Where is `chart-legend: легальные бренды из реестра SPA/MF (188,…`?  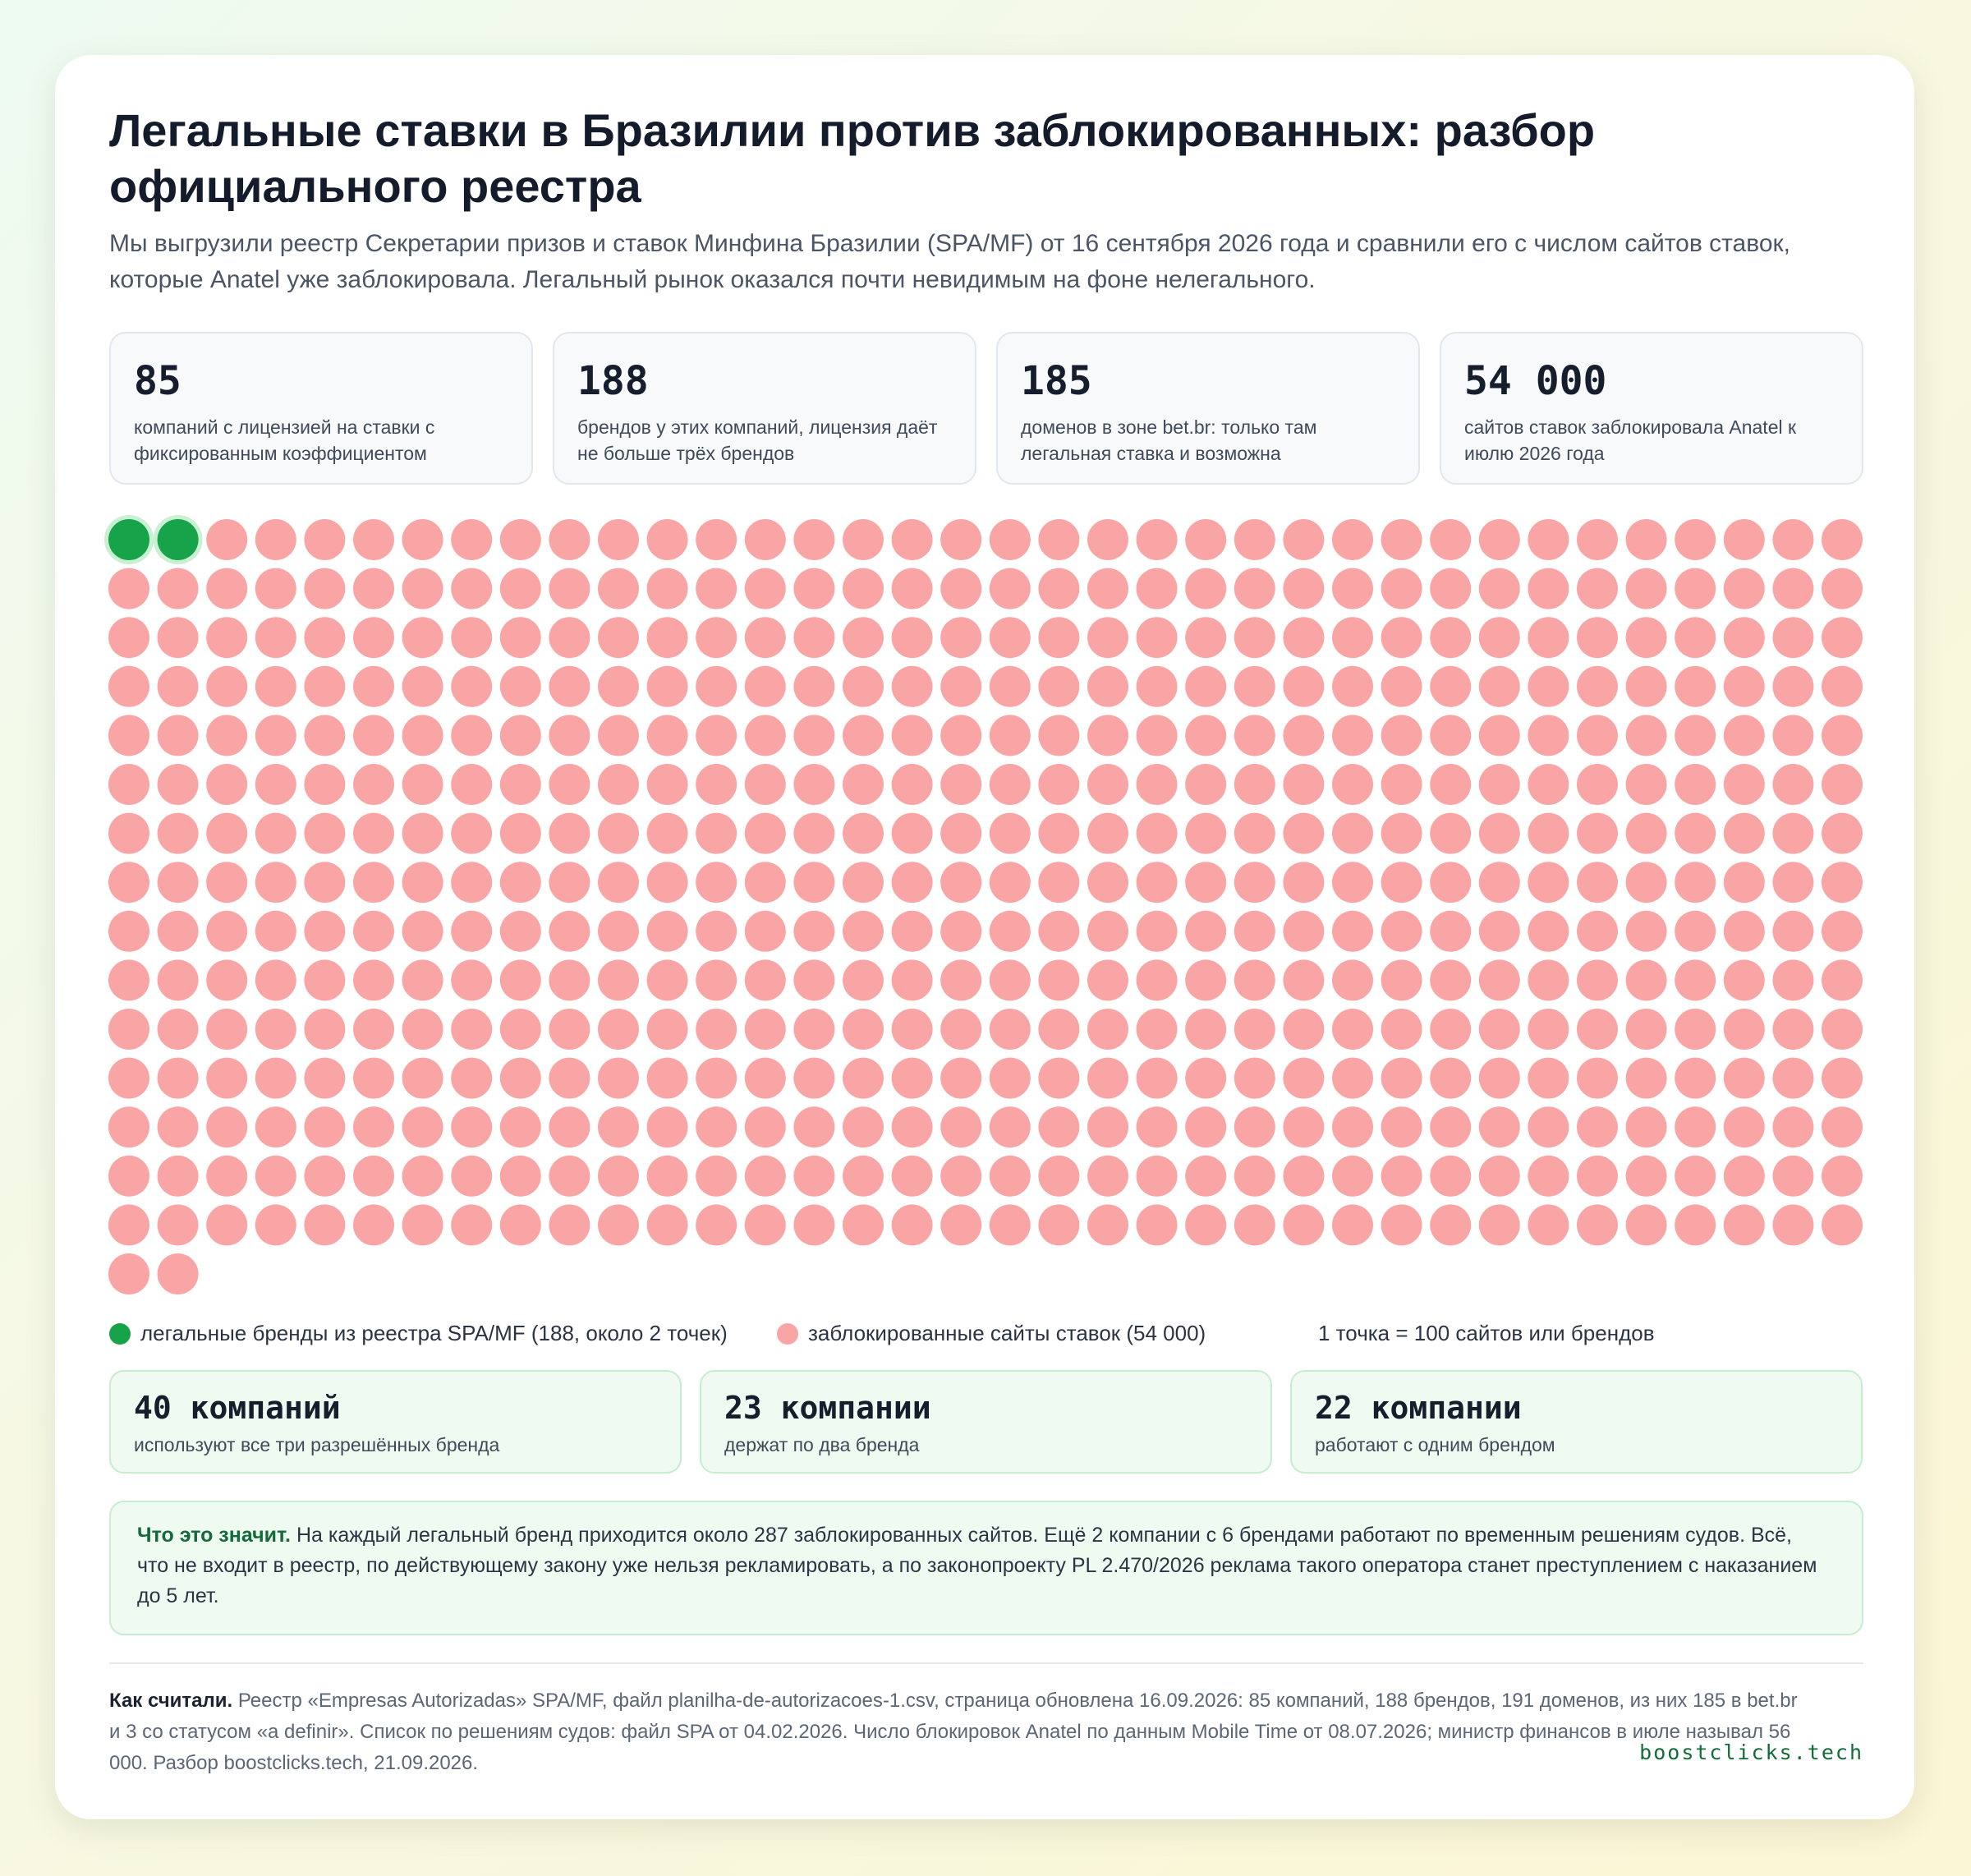
chart-legend: легальные бренды из реестра SPA/MF (188,… is located at coordinates (986, 1334).